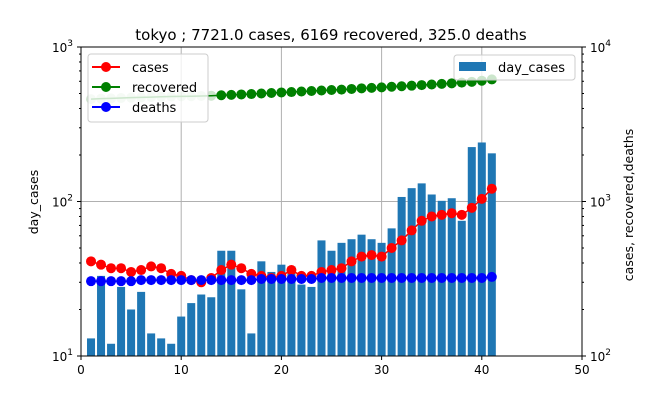  I want to click on legend-right-box, so click(514, 67).